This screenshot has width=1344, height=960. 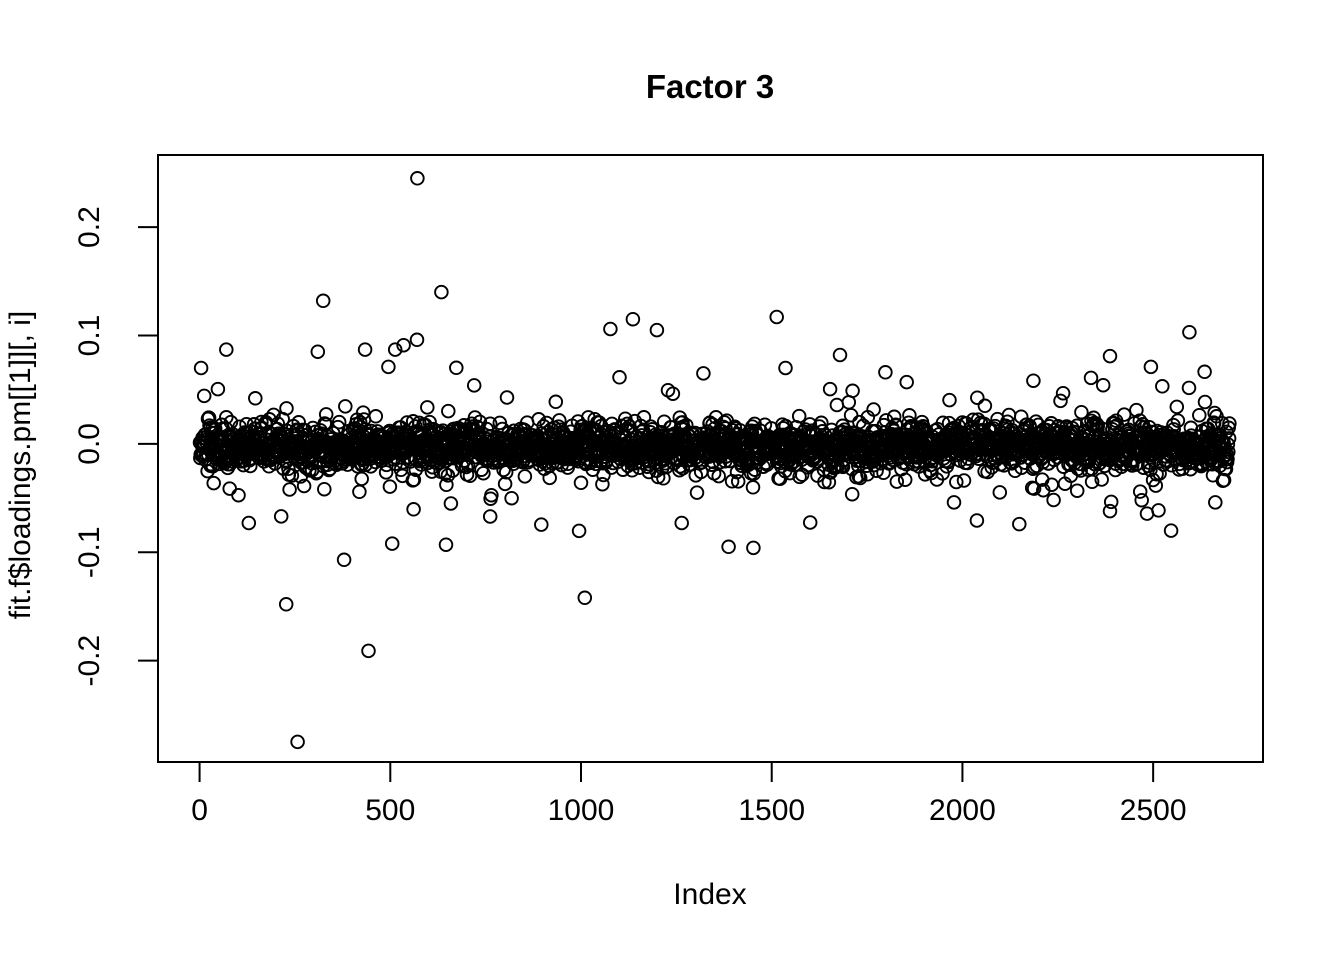 I want to click on x-tick-label: 1500, so click(x=771, y=810).